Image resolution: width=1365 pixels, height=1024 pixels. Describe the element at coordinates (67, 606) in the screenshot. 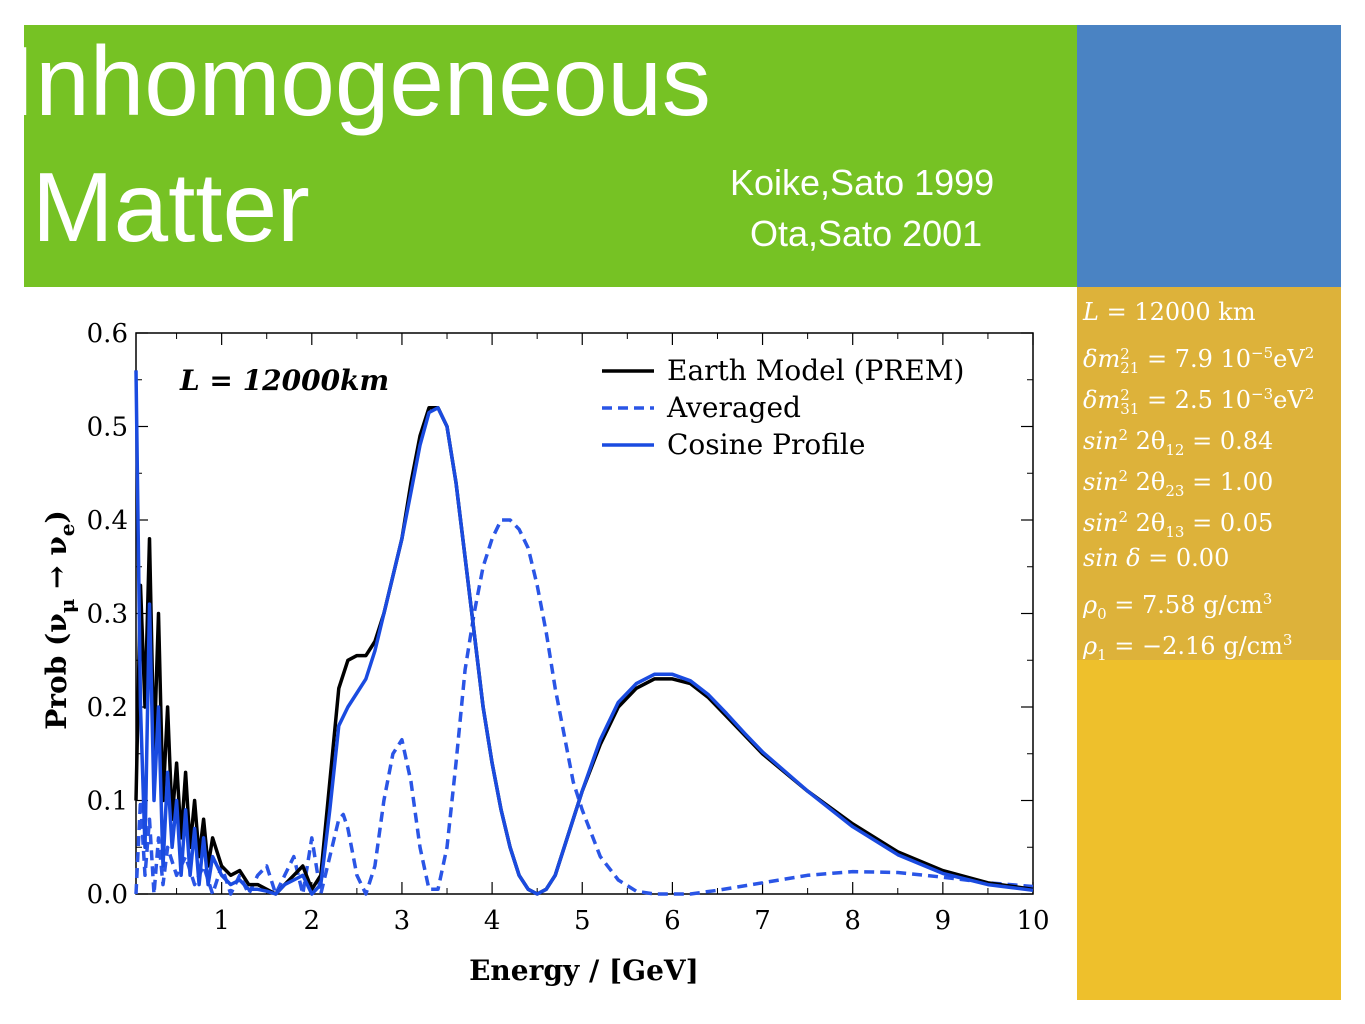

I see `y-axis-label-part: μ` at that location.